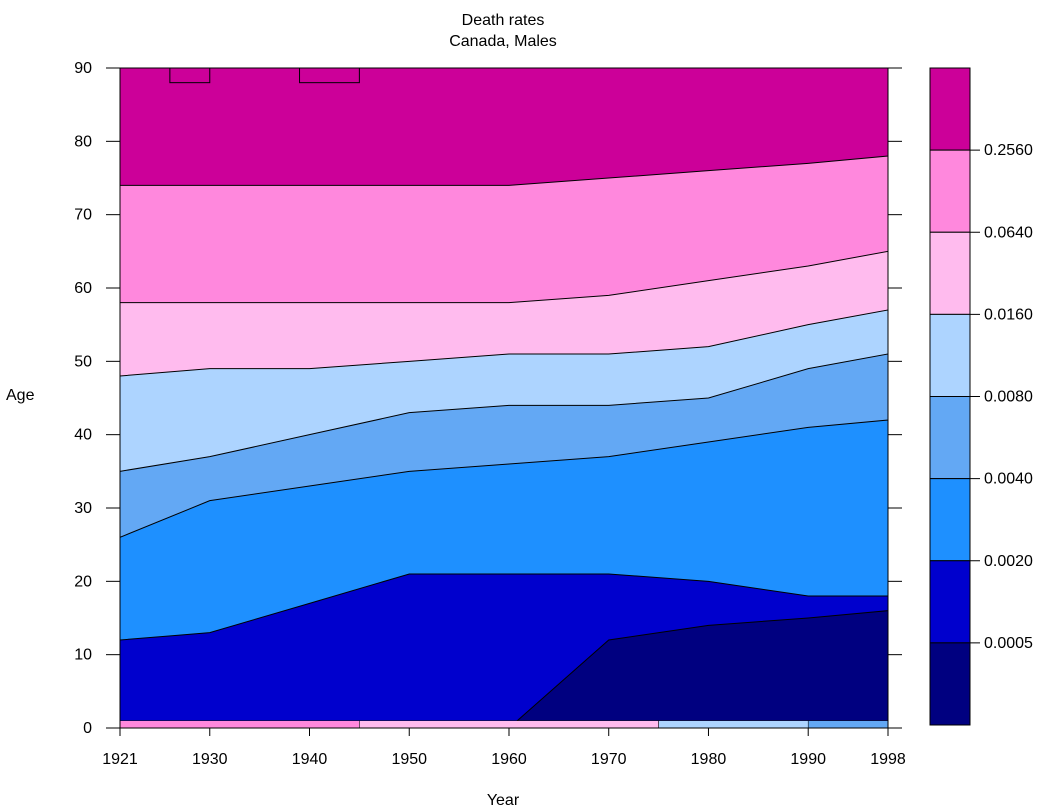  I want to click on x-tick-label: 1970, so click(609, 759).